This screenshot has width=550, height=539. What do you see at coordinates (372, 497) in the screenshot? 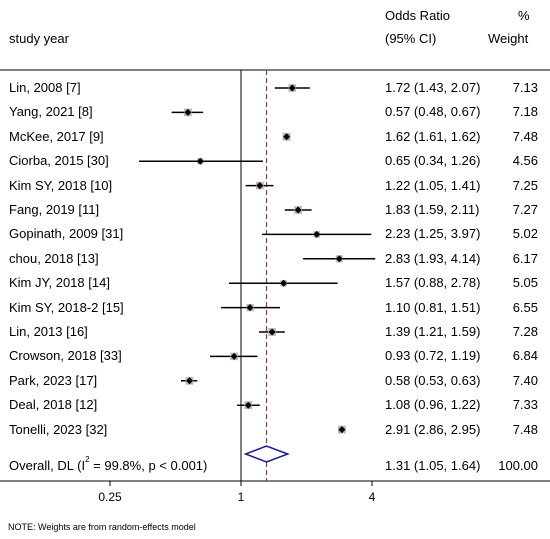
I see `x-tick-label: 4` at bounding box center [372, 497].